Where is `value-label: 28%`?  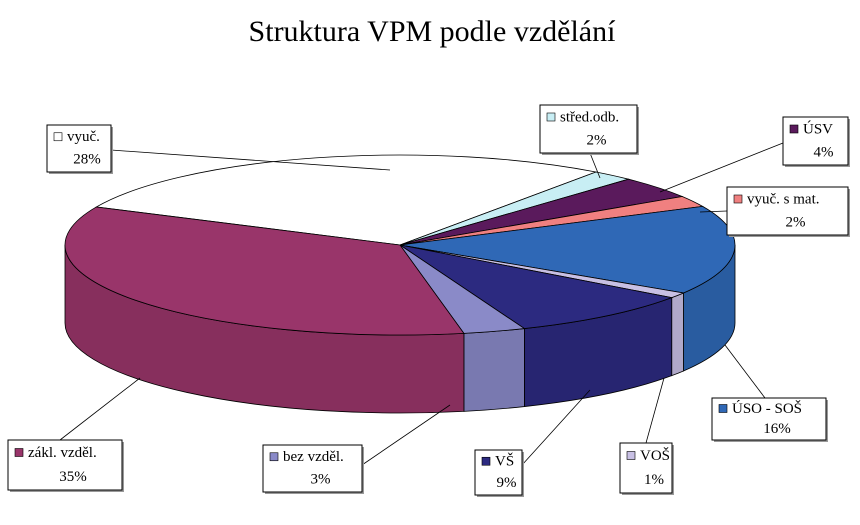
value-label: 28% is located at coordinates (87, 160).